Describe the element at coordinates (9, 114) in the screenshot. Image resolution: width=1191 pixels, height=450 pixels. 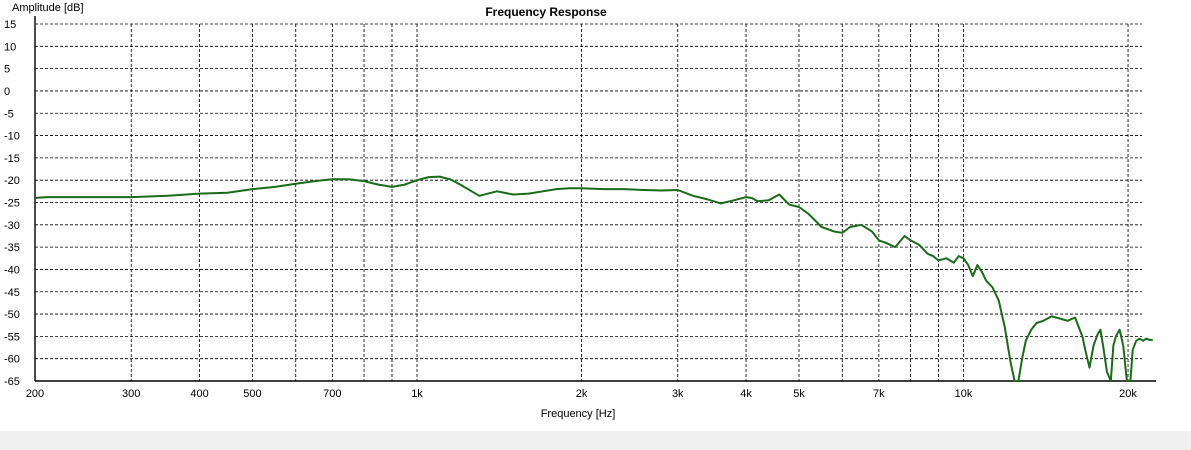
I see `y-tick-label: -5` at that location.